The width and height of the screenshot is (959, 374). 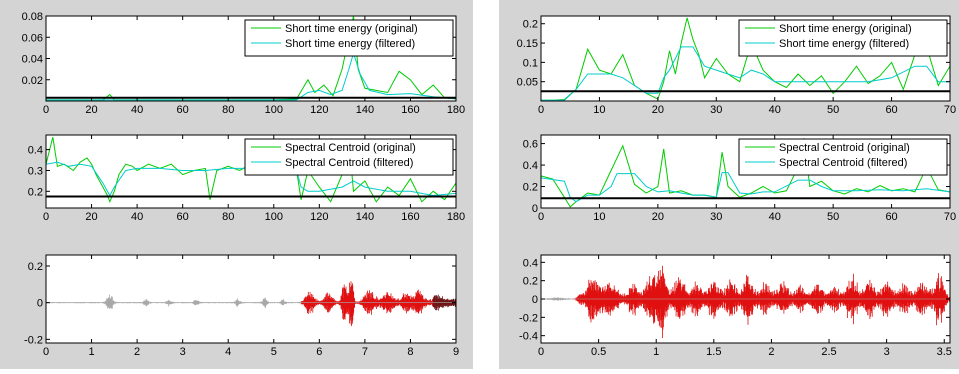 What do you see at coordinates (844, 44) in the screenshot?
I see `legend-entry: Short time energy (filtered)` at bounding box center [844, 44].